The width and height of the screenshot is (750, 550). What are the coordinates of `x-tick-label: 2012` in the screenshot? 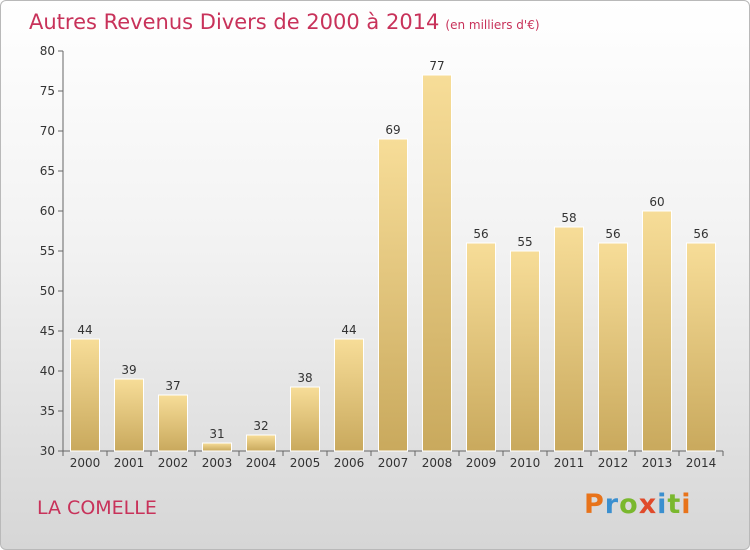 It's located at (613, 463).